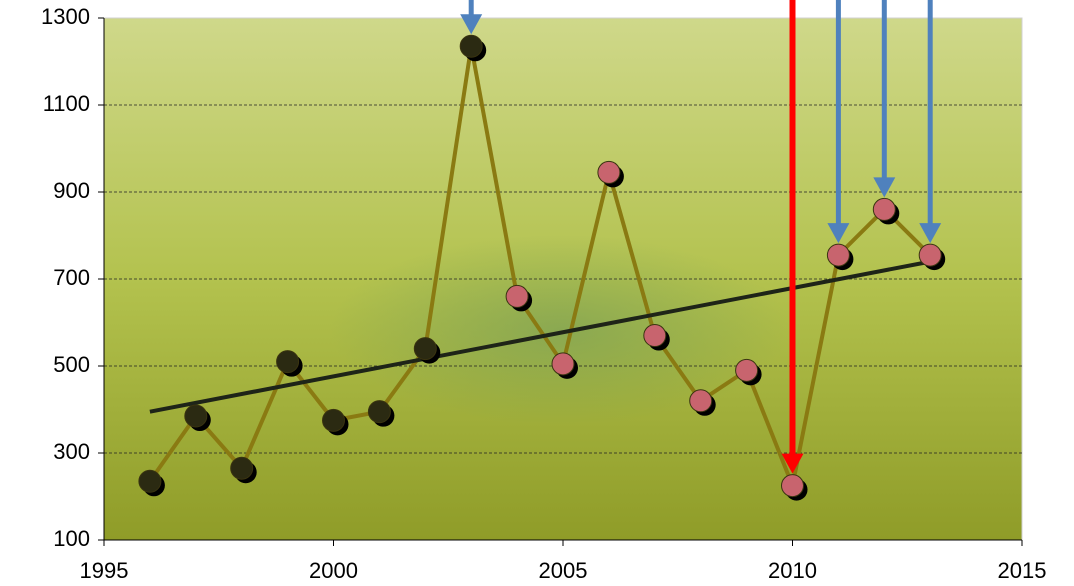 The width and height of the screenshot is (1074, 586). Describe the element at coordinates (71, 364) in the screenshot. I see `y-tick-label: 500` at that location.